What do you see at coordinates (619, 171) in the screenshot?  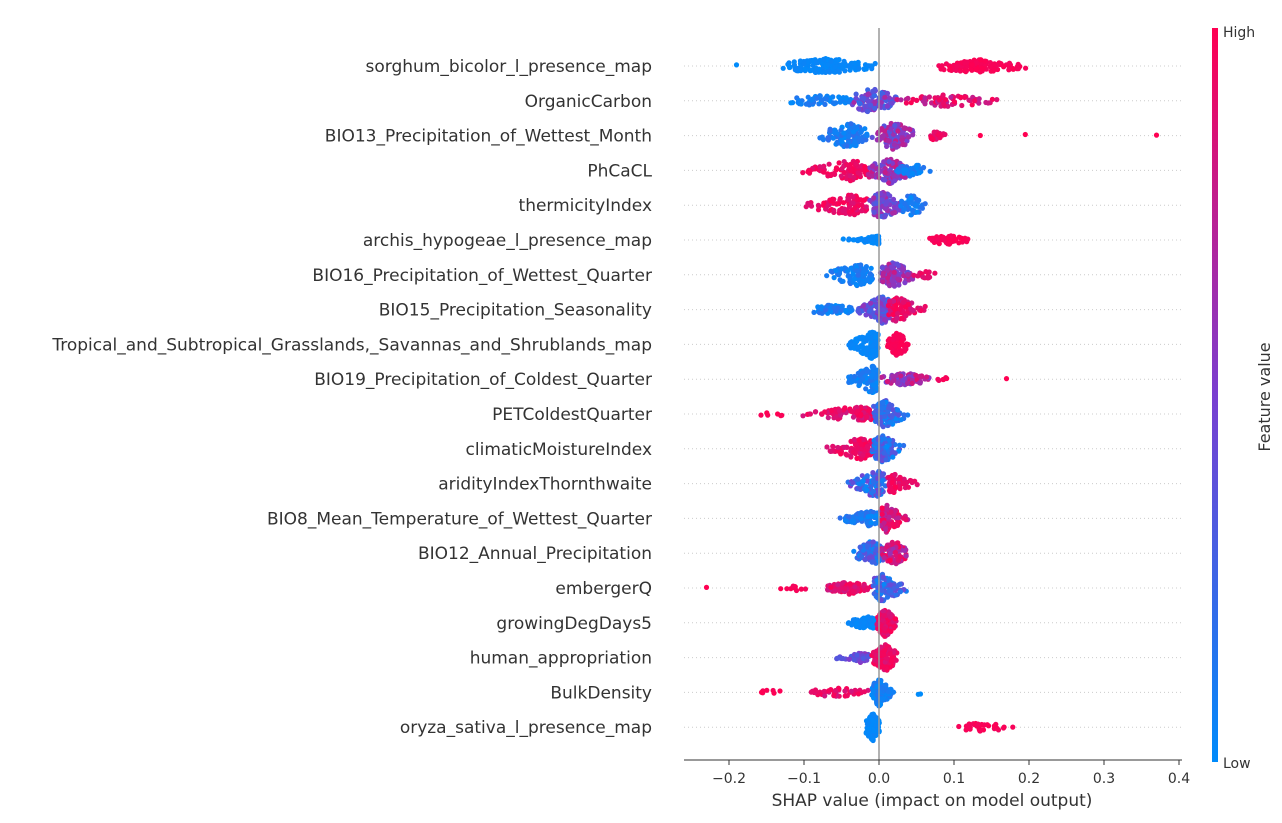 I see `feature-label: PhCaCL` at bounding box center [619, 171].